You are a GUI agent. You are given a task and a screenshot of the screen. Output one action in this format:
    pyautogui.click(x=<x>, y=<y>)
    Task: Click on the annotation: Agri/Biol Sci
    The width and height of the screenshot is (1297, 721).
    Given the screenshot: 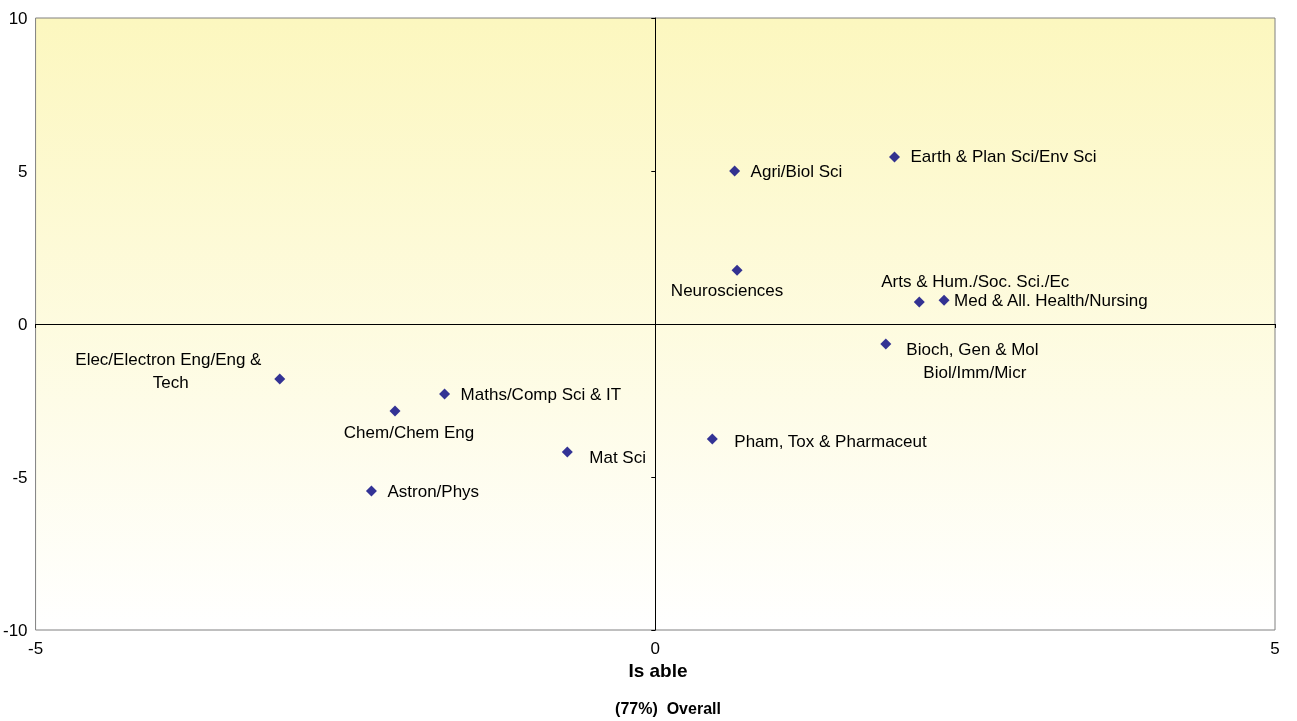 What is the action you would take?
    pyautogui.click(x=796, y=171)
    